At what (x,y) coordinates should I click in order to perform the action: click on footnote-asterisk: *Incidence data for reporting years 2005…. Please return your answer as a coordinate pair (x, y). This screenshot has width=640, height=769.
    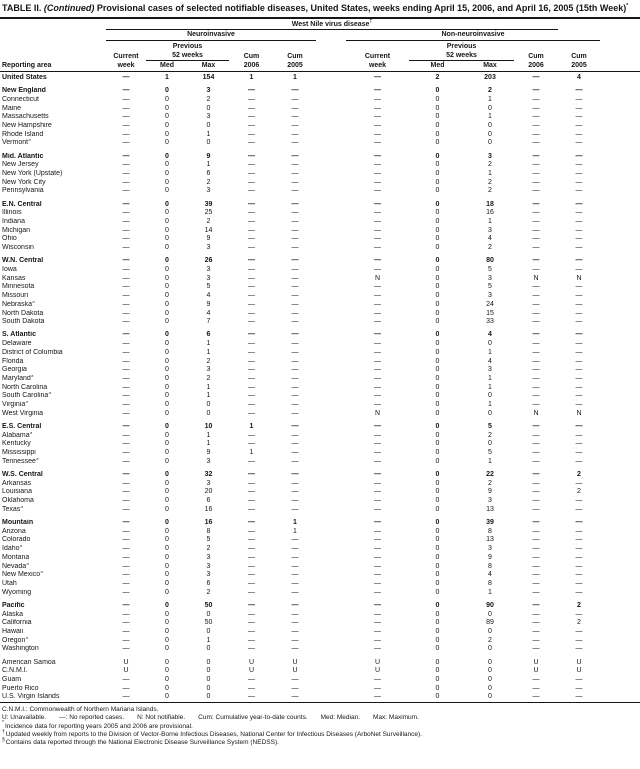
    Looking at the image, I should click on (97, 725).